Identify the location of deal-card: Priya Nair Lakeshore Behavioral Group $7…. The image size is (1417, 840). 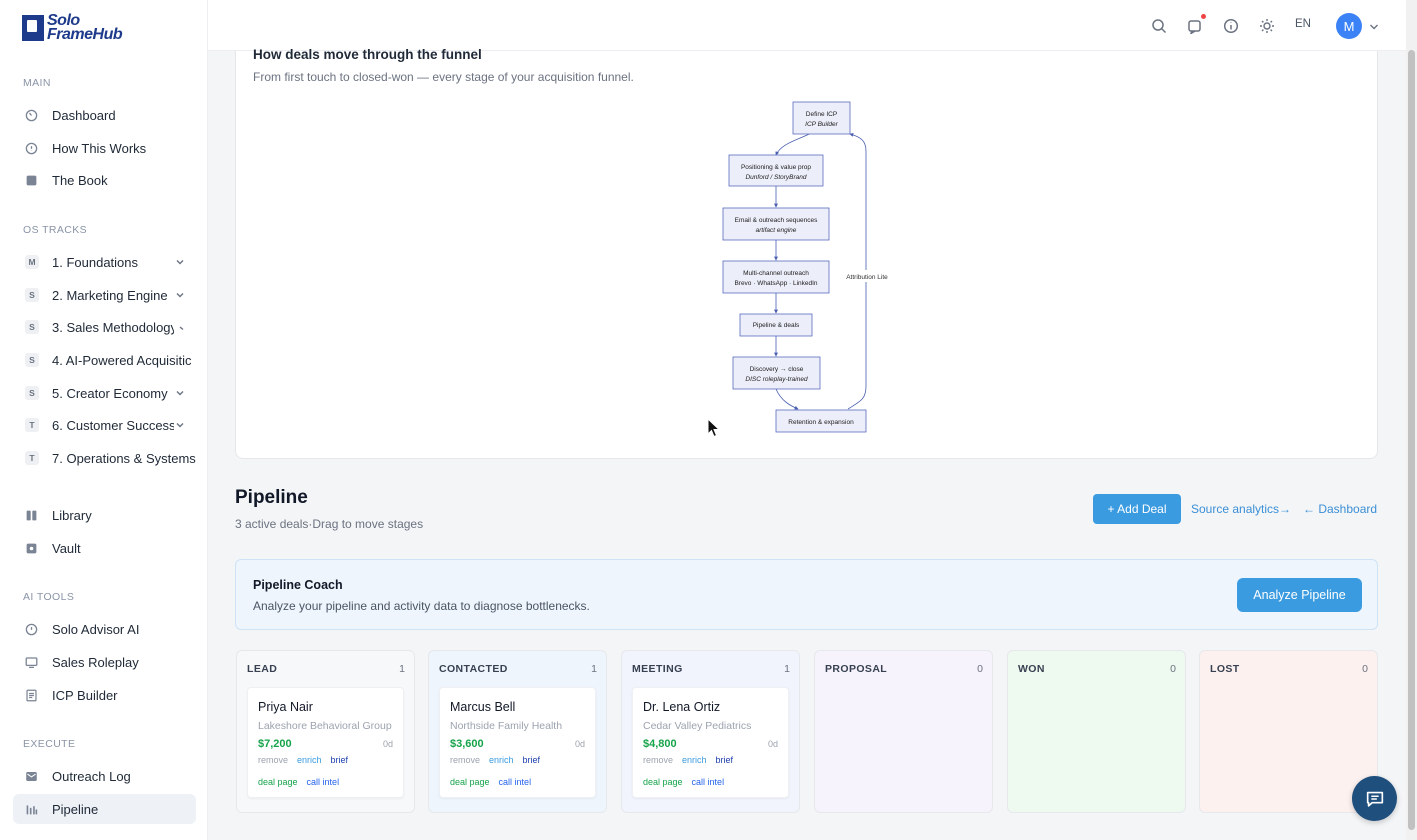
(325, 742).